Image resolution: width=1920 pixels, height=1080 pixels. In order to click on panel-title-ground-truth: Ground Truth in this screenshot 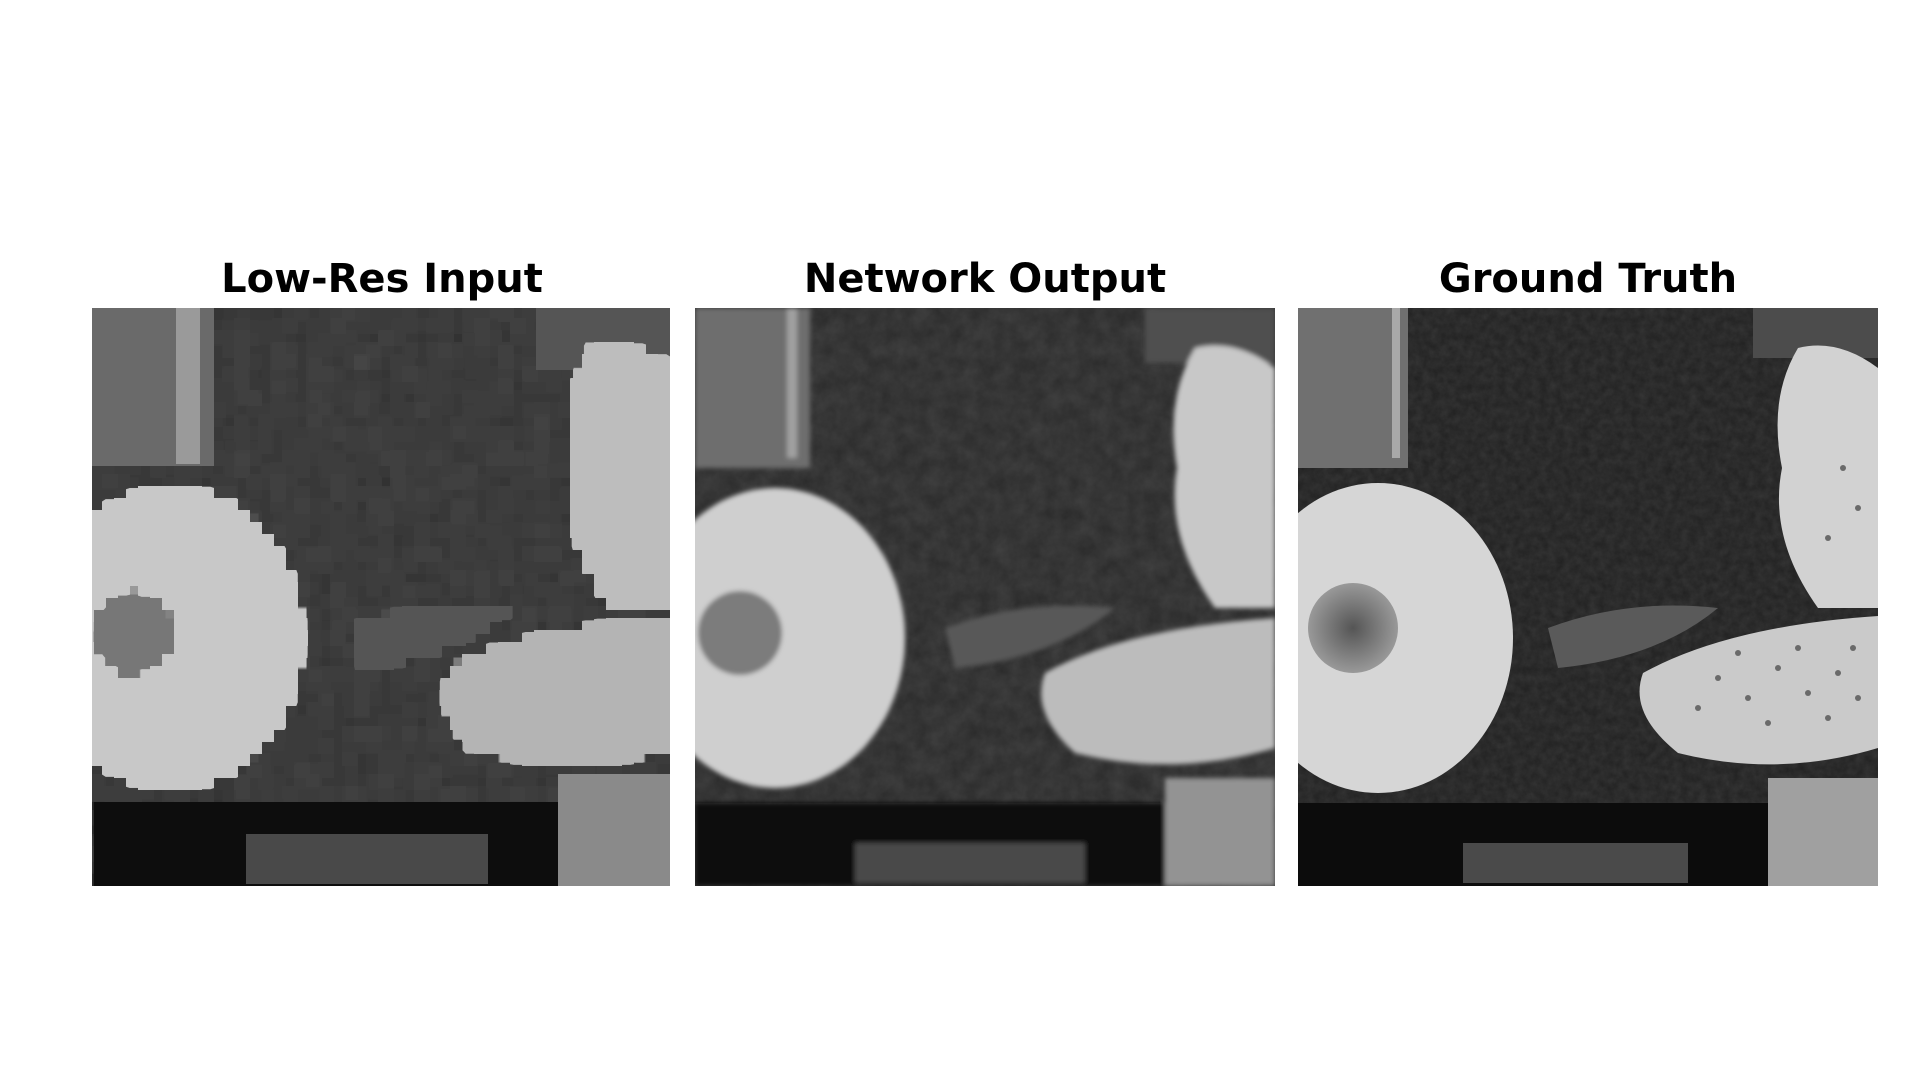, I will do `click(1588, 279)`.